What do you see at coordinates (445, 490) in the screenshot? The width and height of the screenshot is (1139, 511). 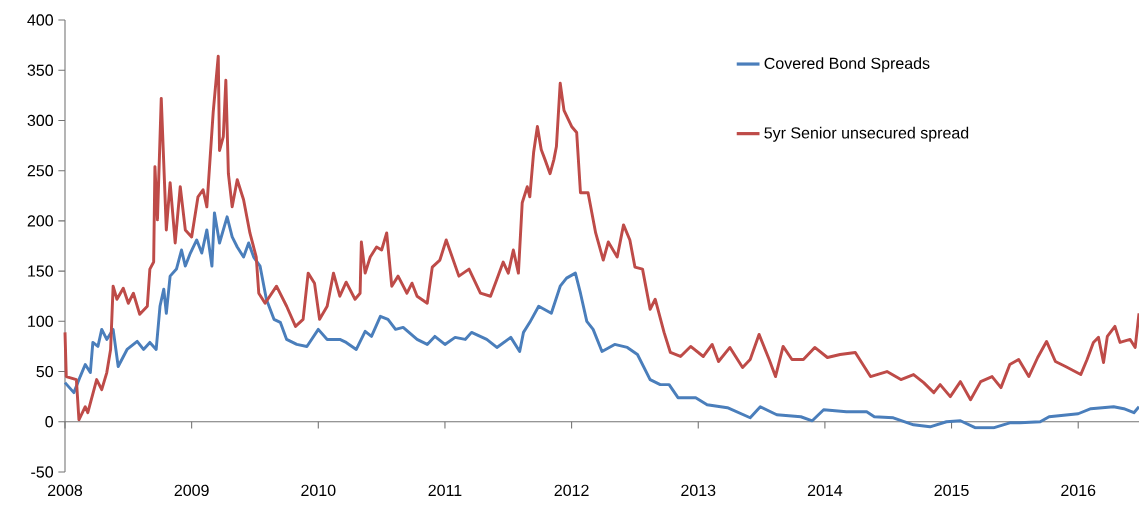 I see `x-tick-label: 2011` at bounding box center [445, 490].